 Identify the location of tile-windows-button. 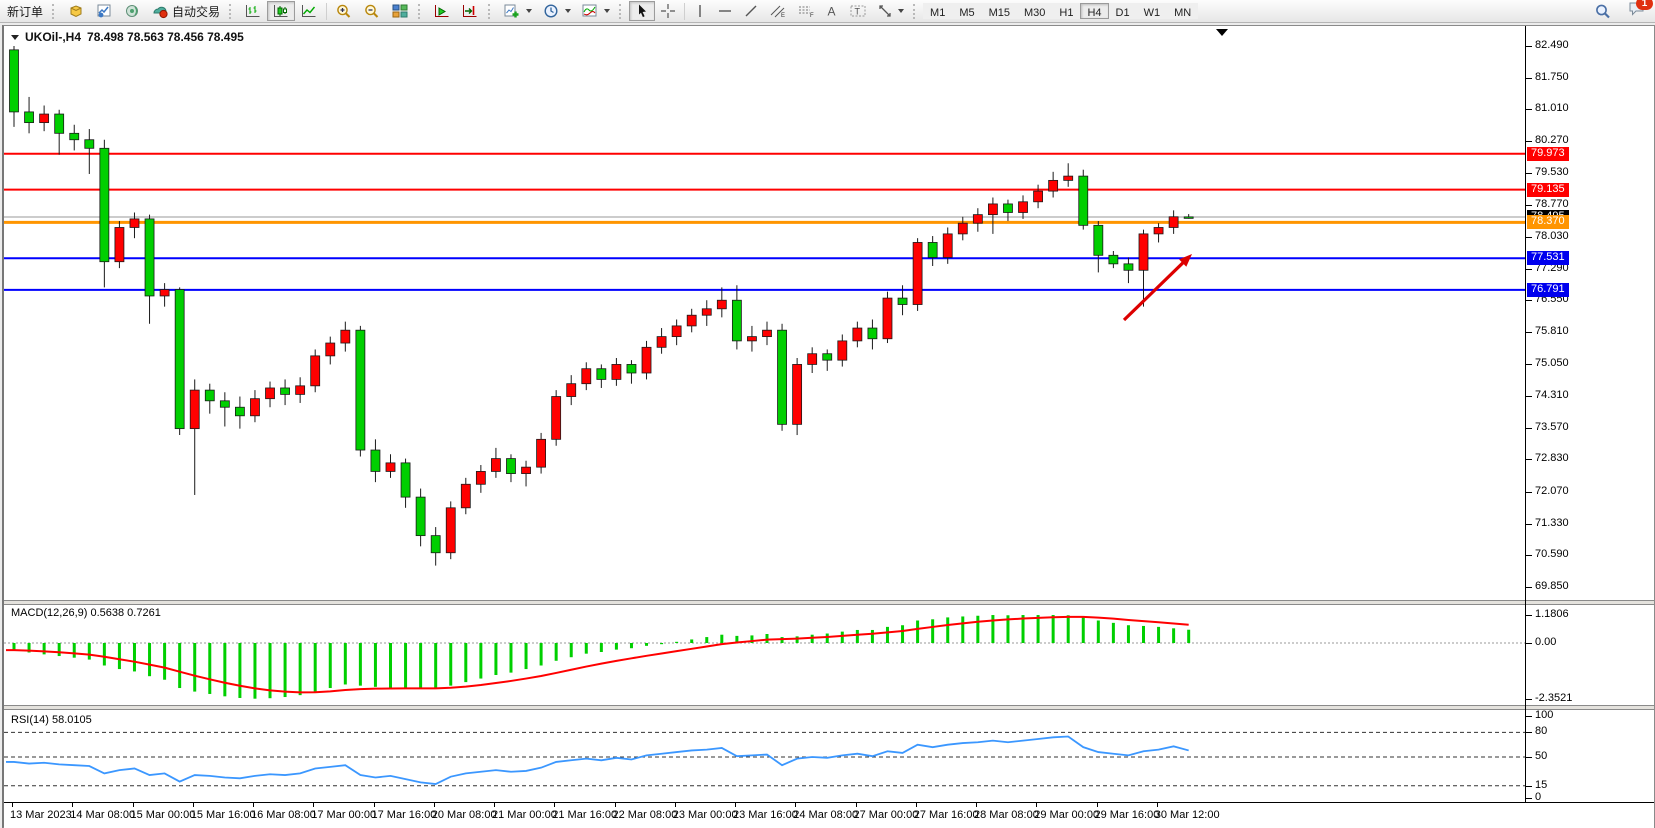
(400, 11).